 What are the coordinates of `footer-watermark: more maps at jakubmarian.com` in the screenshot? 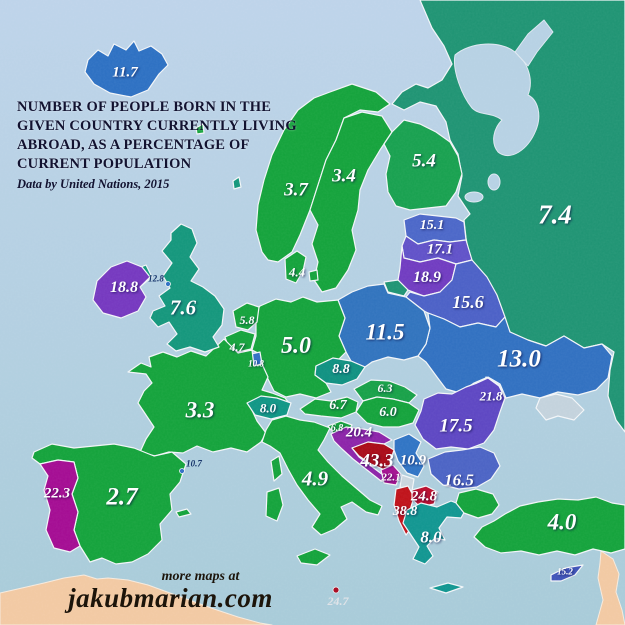 It's located at (170, 591).